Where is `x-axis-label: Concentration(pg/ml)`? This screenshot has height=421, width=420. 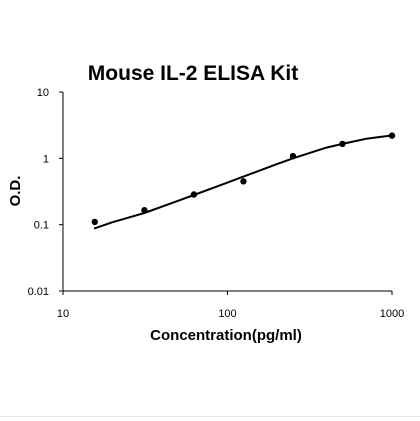
x-axis-label: Concentration(pg/ml) is located at coordinates (226, 335).